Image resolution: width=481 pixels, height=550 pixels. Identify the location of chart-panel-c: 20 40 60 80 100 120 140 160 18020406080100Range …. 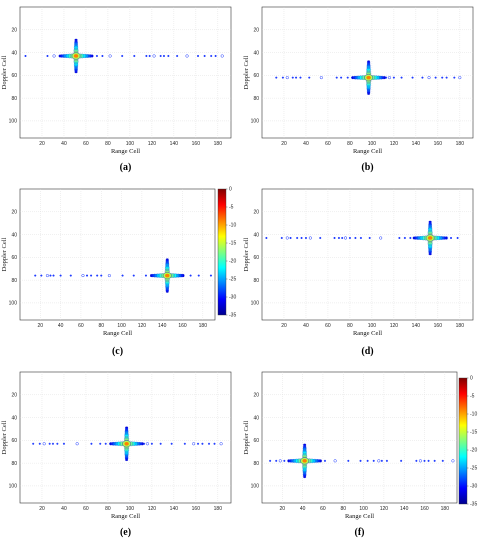
(108, 272).